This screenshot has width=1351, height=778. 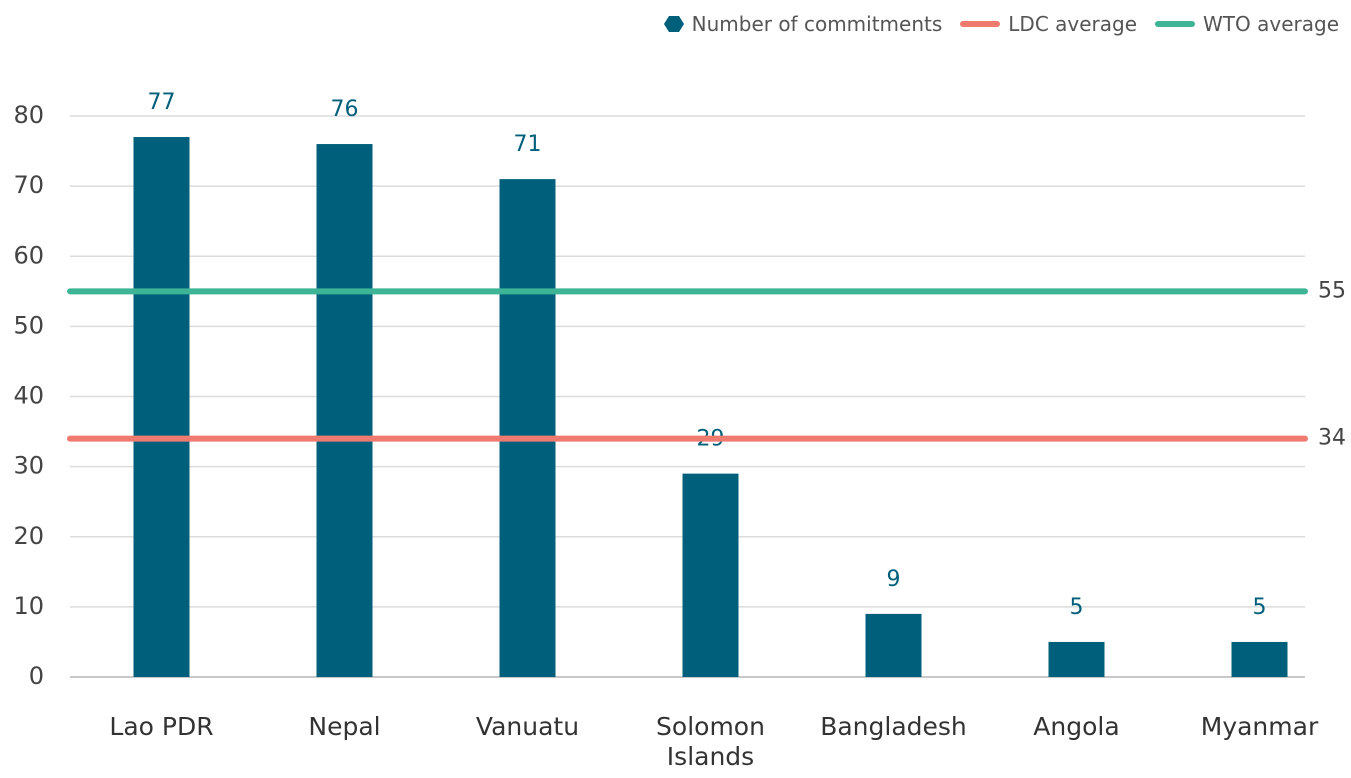 I want to click on legend-item: Number of commitments, so click(x=803, y=24).